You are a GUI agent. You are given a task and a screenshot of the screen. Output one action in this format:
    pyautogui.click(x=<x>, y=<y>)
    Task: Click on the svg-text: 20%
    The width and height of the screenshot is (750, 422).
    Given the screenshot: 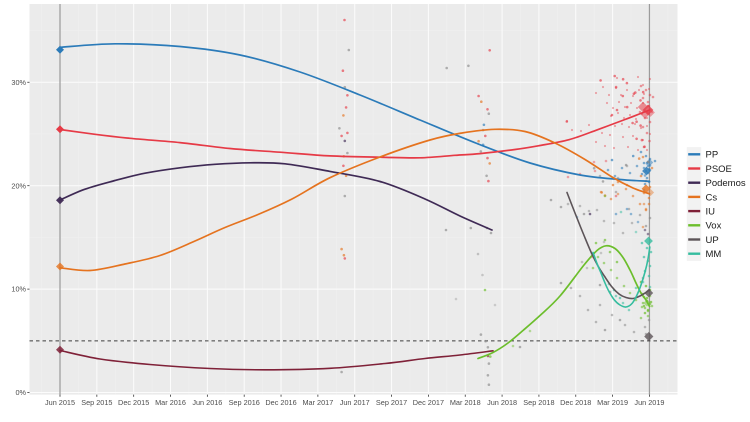 What is the action you would take?
    pyautogui.click(x=18, y=185)
    